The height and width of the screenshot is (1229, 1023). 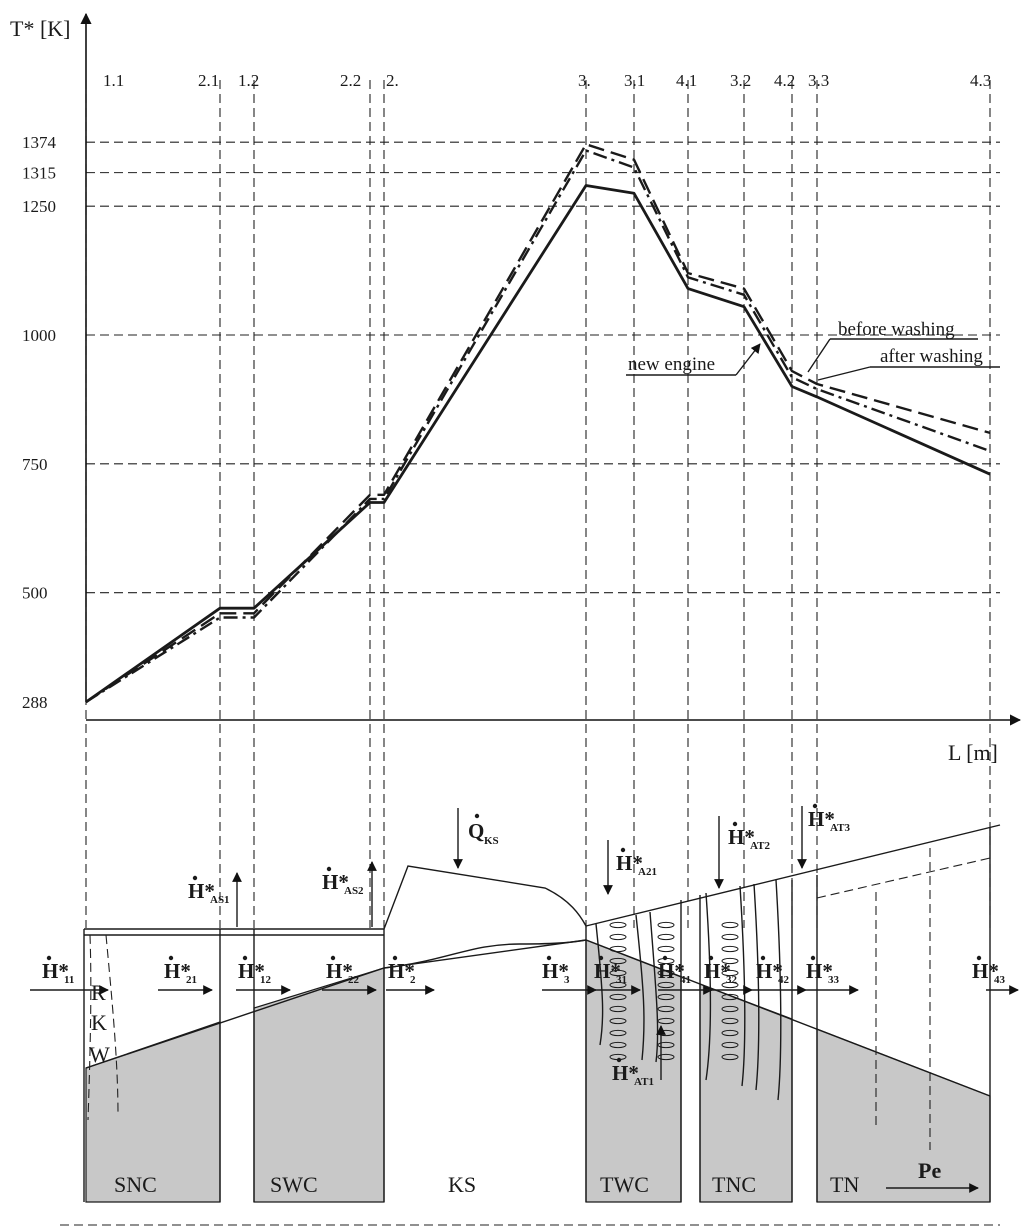 What do you see at coordinates (760, 846) in the screenshot?
I see `cool-label-at2-sub: AT2` at bounding box center [760, 846].